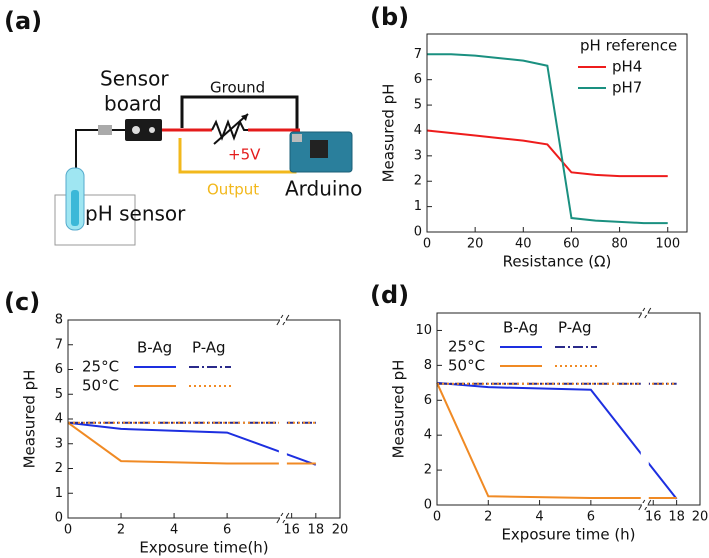  What do you see at coordinates (389, 17) in the screenshot?
I see `panel-label: (b)` at bounding box center [389, 17].